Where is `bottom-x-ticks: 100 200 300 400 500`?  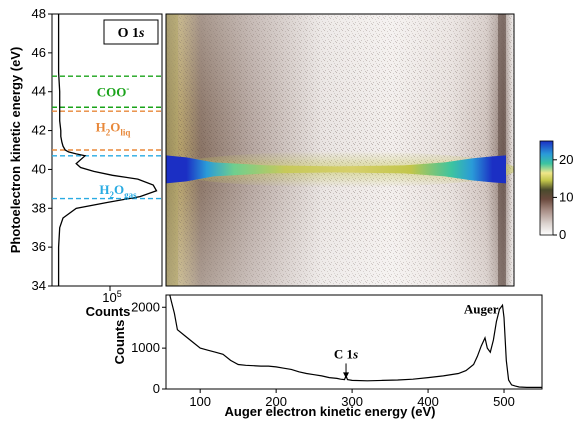 bottom-x-ticks: 100 200 300 400 500 is located at coordinates (352, 399).